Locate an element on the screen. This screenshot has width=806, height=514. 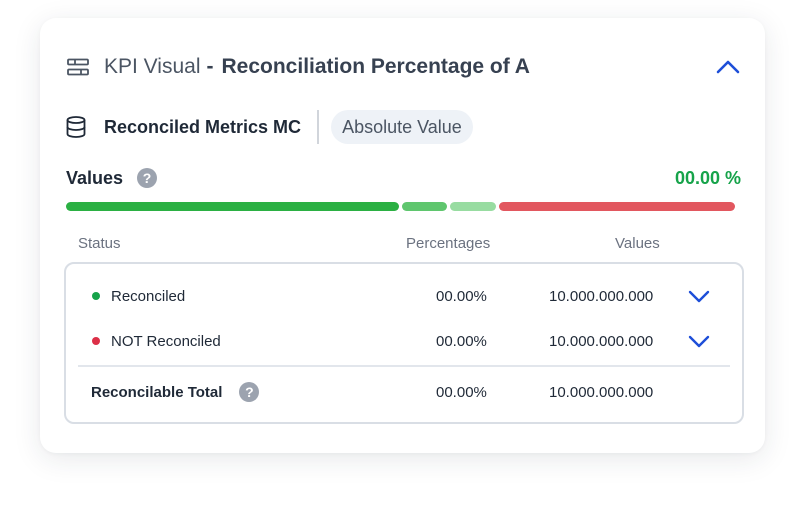
column-header-status: Status is located at coordinates (99, 243).